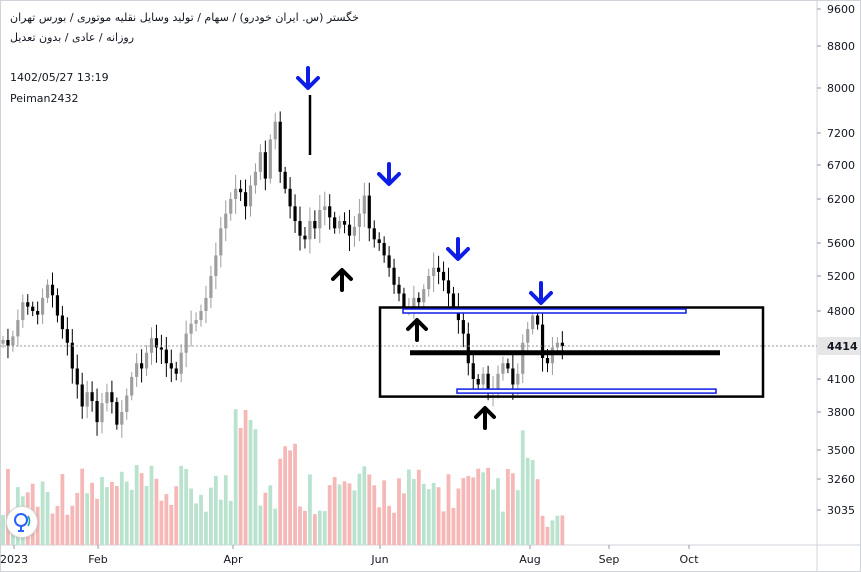 The image size is (861, 572). What do you see at coordinates (841, 243) in the screenshot?
I see `price-tick-label: 5600` at bounding box center [841, 243].